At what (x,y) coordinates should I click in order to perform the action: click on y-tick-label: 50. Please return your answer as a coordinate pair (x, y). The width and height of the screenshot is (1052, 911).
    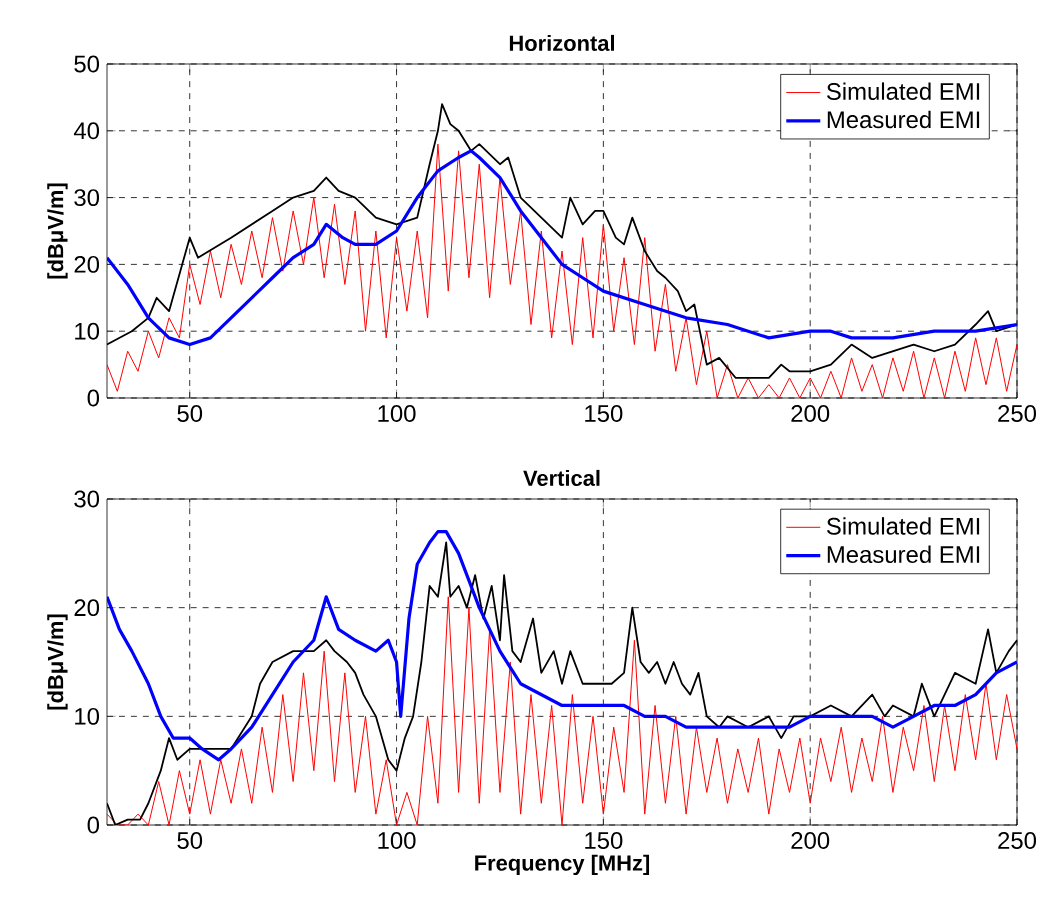
    Looking at the image, I should click on (87, 64).